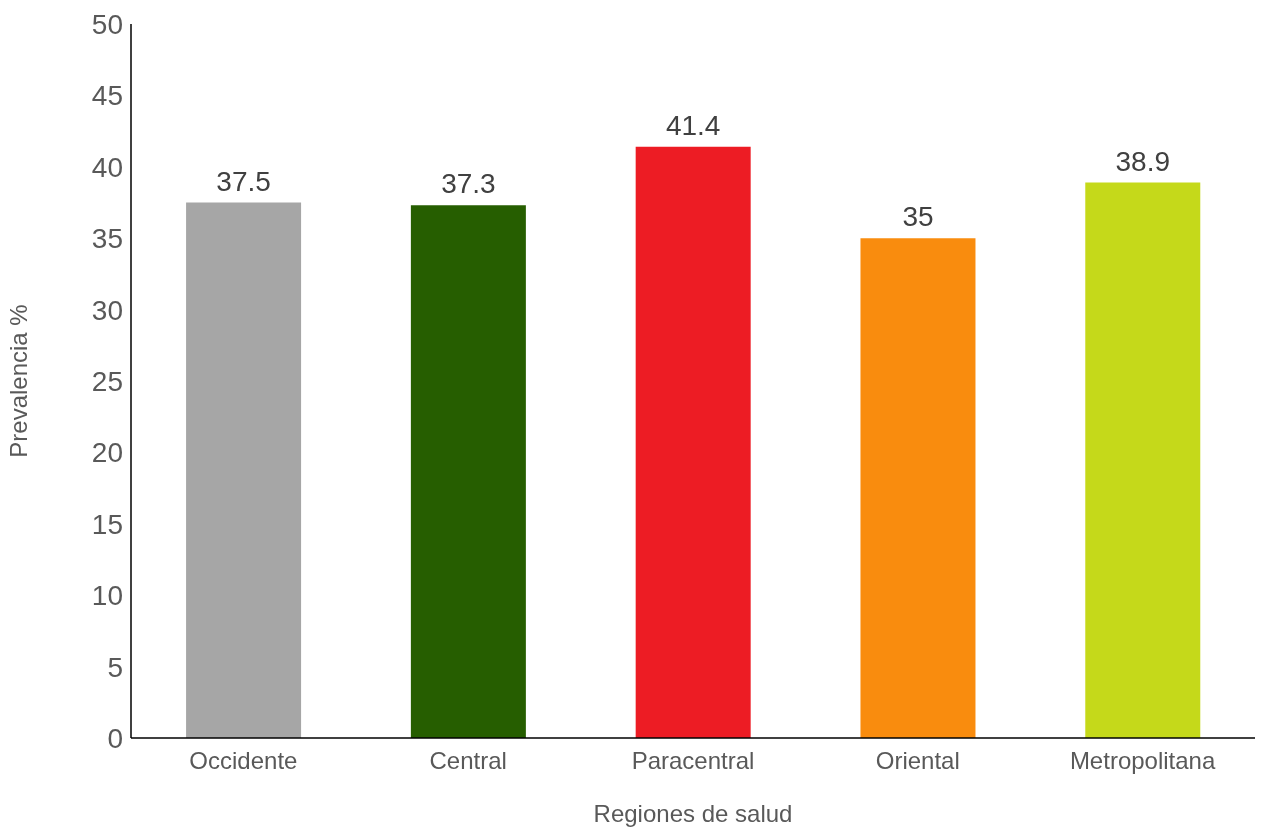 Image resolution: width=1268 pixels, height=840 pixels. I want to click on x-tick-label: Oriental, so click(917, 761).